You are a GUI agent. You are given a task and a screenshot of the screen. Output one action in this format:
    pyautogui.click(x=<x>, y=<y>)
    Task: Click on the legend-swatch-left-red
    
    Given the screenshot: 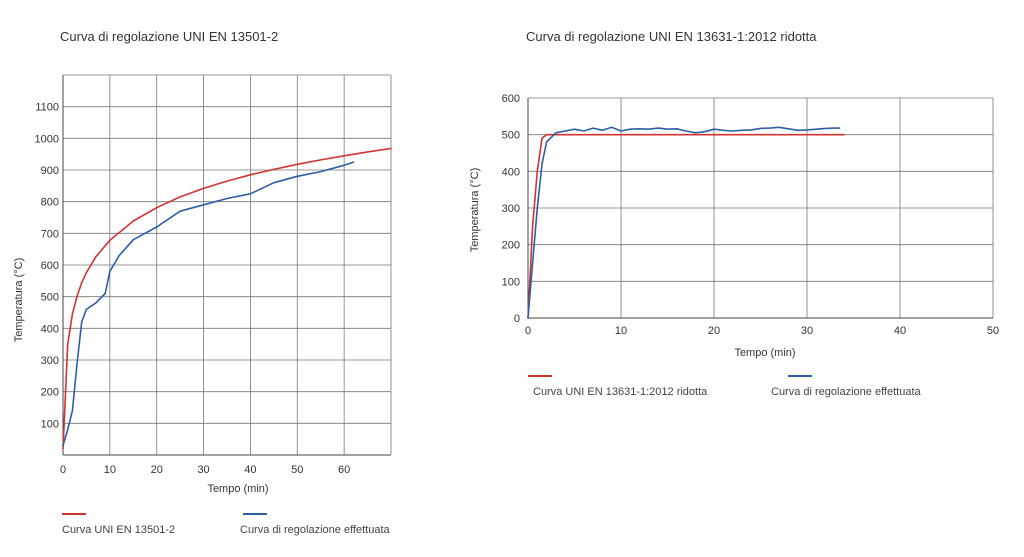 What is the action you would take?
    pyautogui.click(x=74, y=514)
    